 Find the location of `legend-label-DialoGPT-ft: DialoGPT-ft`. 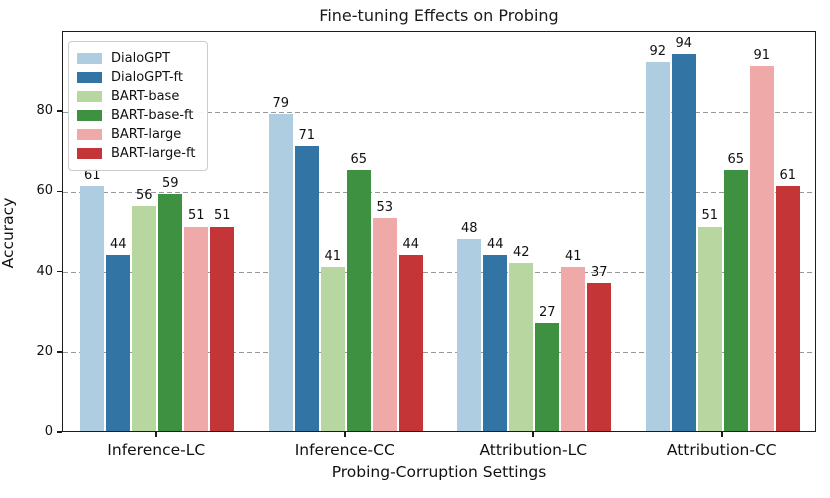

legend-label-DialoGPT-ft: DialoGPT-ft is located at coordinates (147, 77).